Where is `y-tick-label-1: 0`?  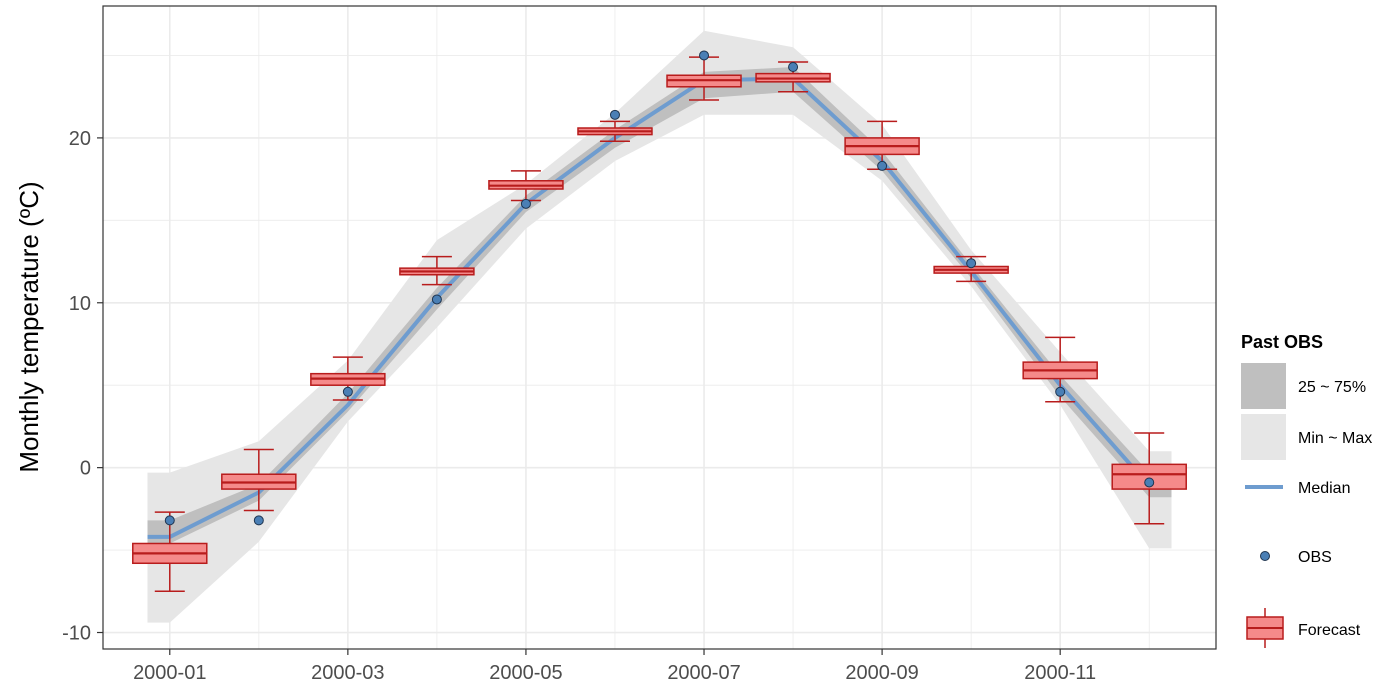 y-tick-label-1: 0 is located at coordinates (85, 469).